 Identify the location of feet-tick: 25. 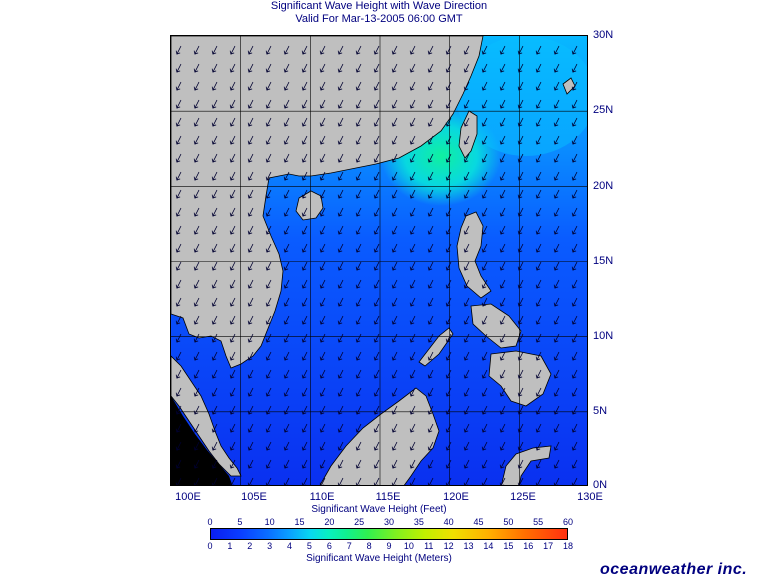
(359, 522).